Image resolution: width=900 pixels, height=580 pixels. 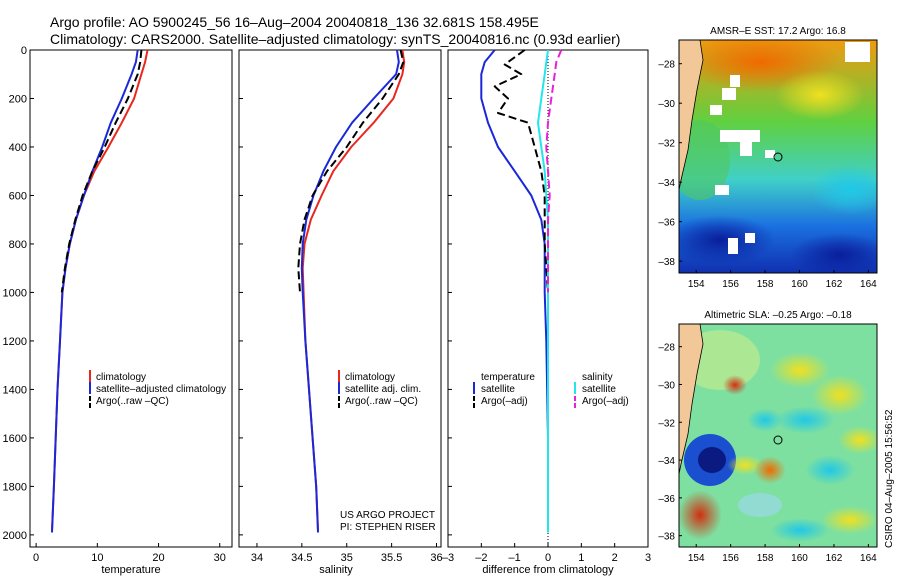 What do you see at coordinates (257, 558) in the screenshot?
I see `x-tick-label: 34` at bounding box center [257, 558].